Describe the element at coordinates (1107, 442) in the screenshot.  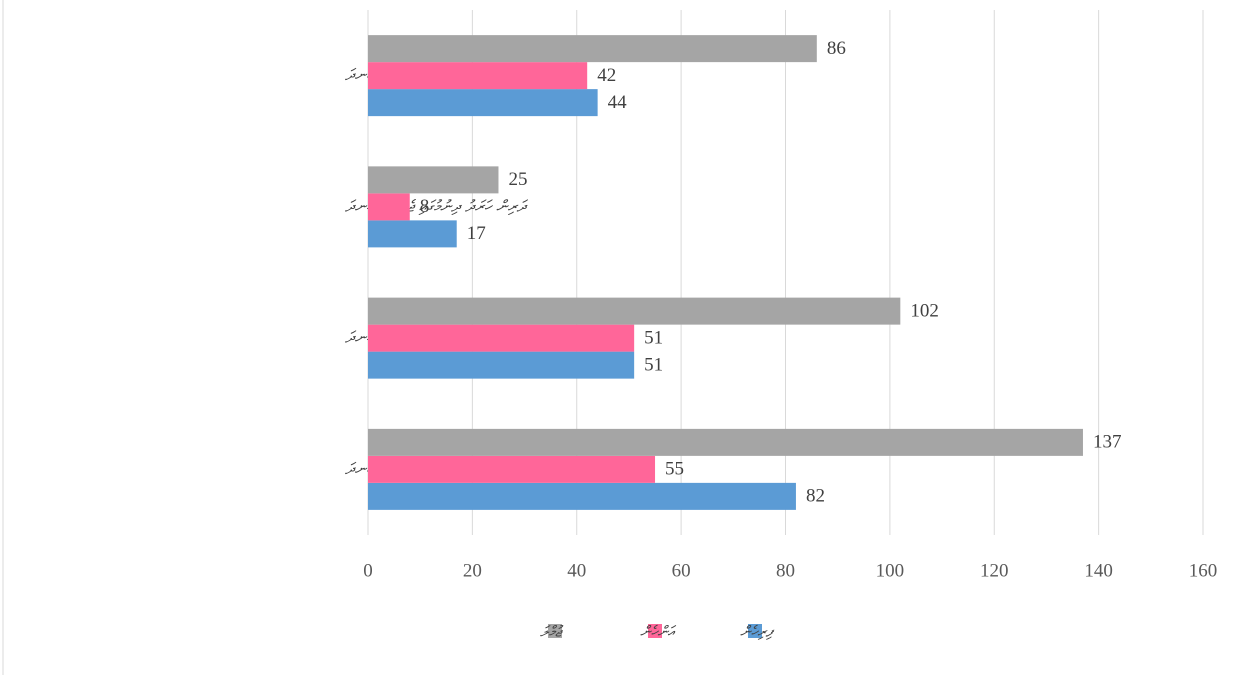
I see `value-label: 137` at that location.